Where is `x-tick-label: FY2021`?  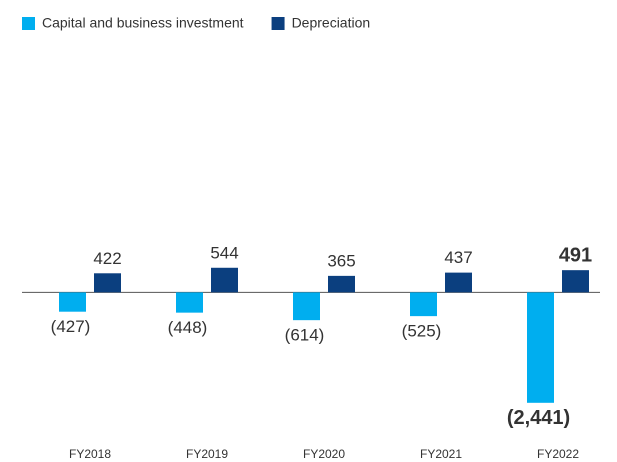 x-tick-label: FY2021 is located at coordinates (441, 454).